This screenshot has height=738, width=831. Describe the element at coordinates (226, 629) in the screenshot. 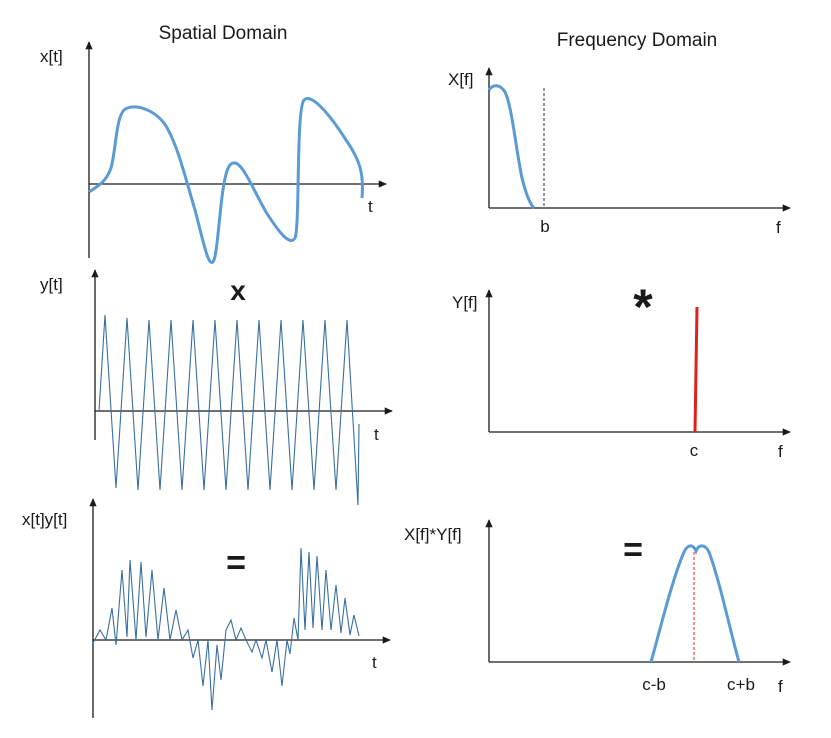

I see `modulated-signal` at that location.